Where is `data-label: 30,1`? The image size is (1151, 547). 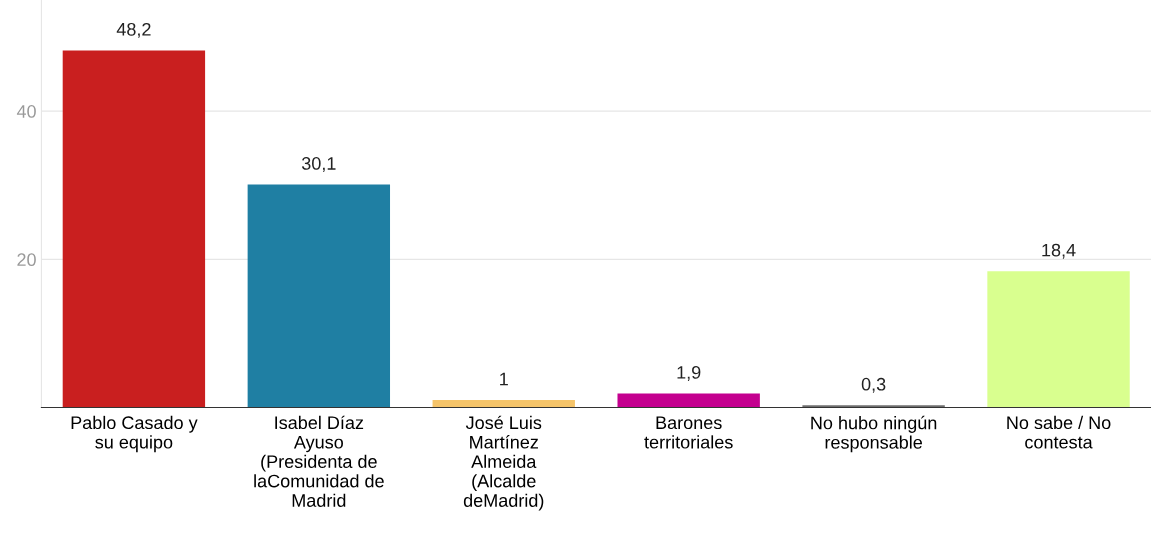
data-label: 30,1 is located at coordinates (318, 164).